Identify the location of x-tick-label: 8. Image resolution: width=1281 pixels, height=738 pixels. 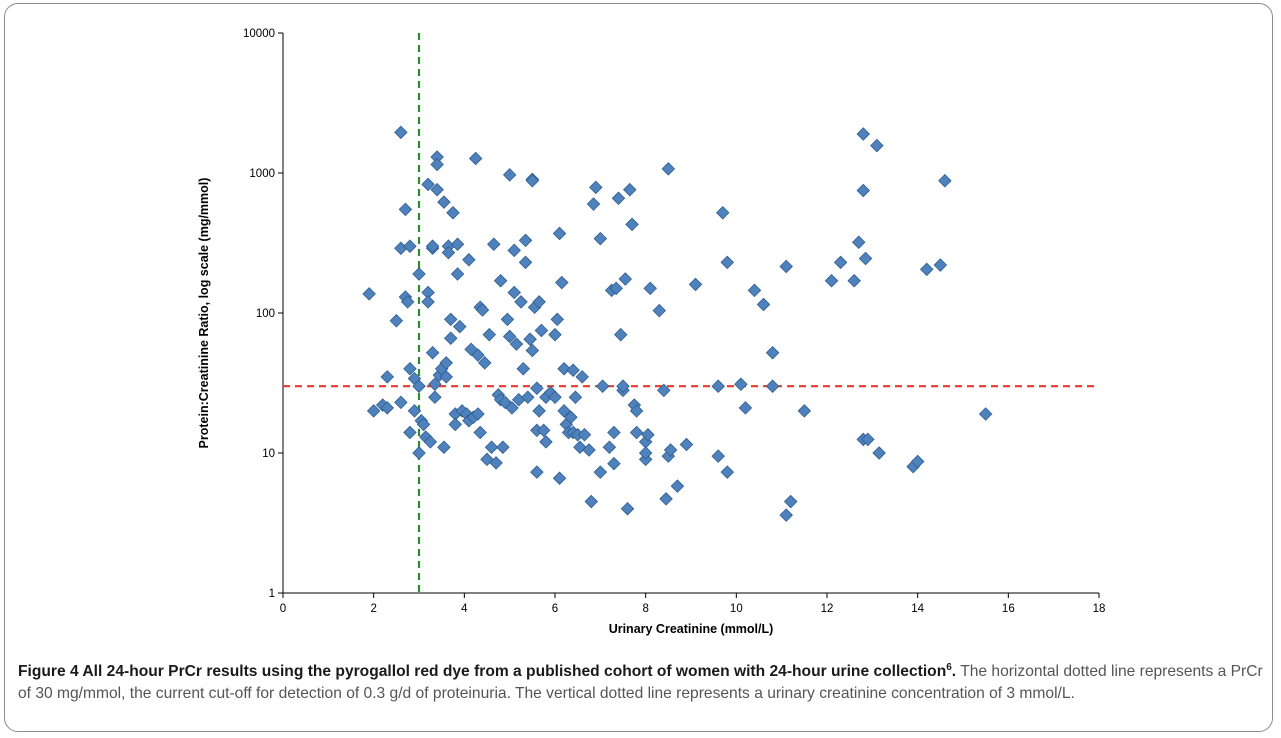
(645, 609).